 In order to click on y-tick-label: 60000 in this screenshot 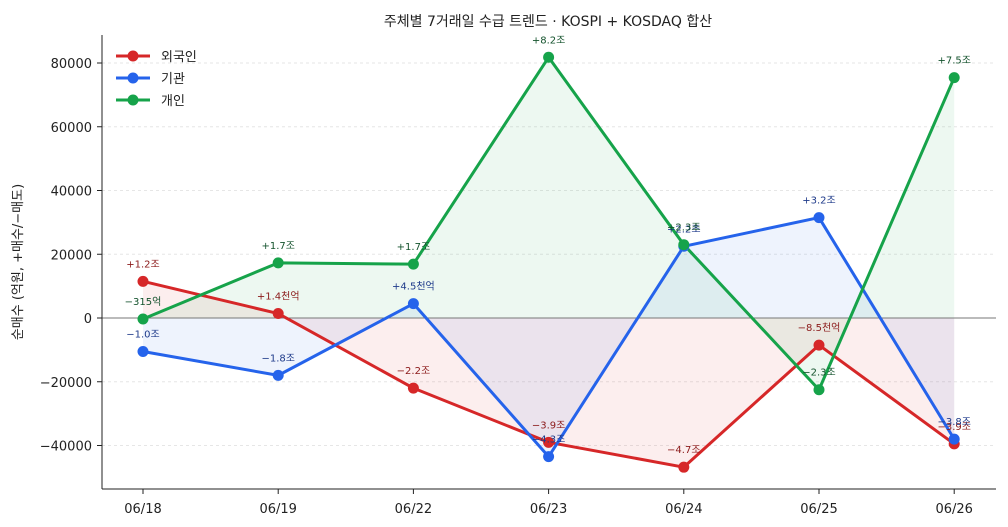, I will do `click(71, 128)`.